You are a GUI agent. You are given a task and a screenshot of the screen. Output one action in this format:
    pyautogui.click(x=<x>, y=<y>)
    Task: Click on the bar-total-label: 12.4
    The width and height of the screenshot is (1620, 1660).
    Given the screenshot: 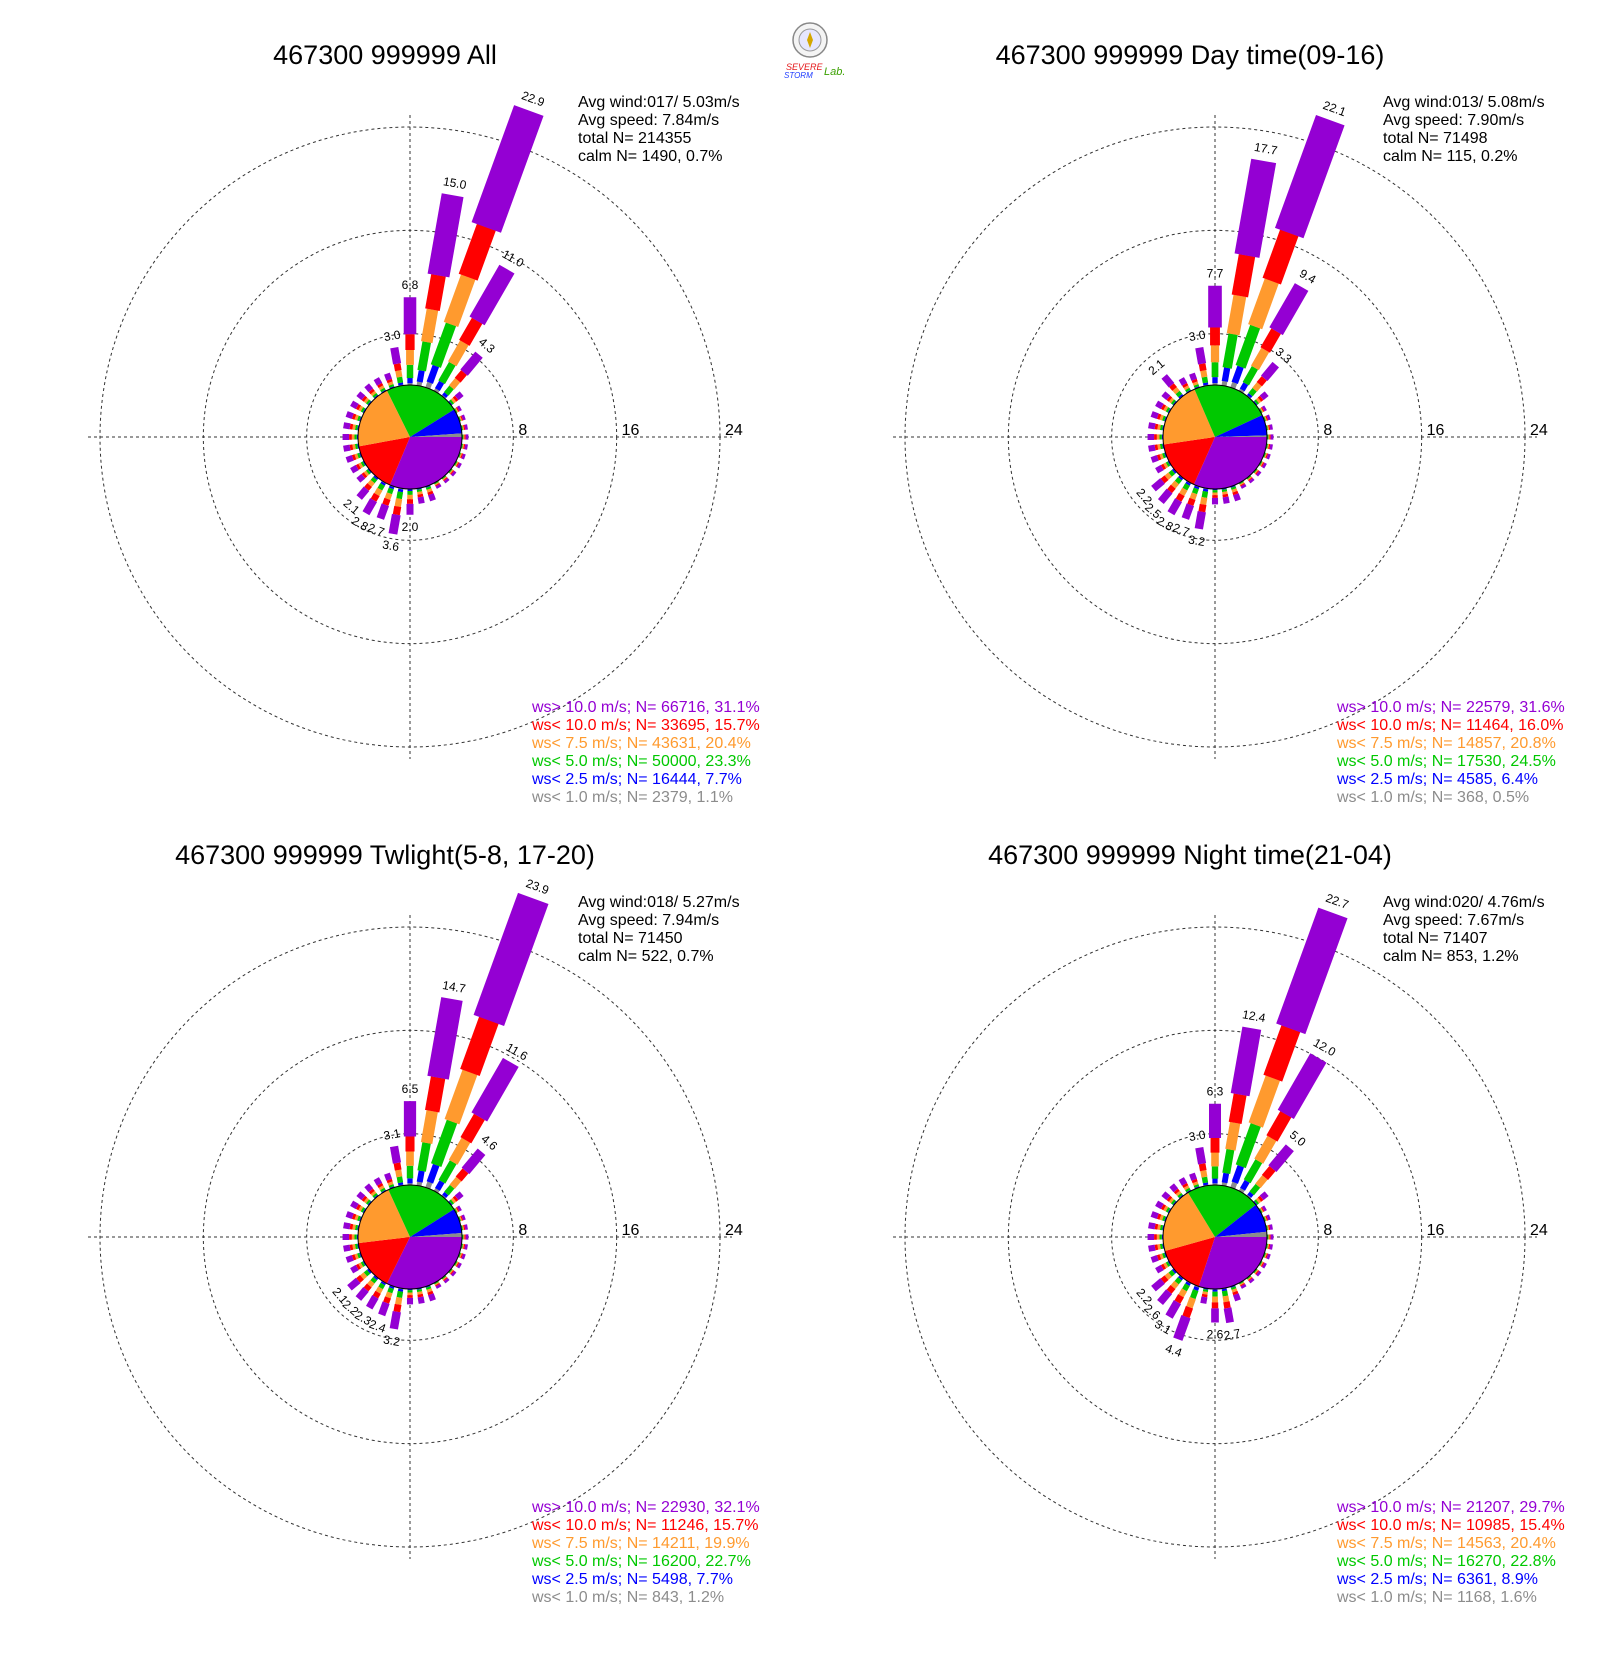 What is the action you would take?
    pyautogui.click(x=1254, y=1016)
    